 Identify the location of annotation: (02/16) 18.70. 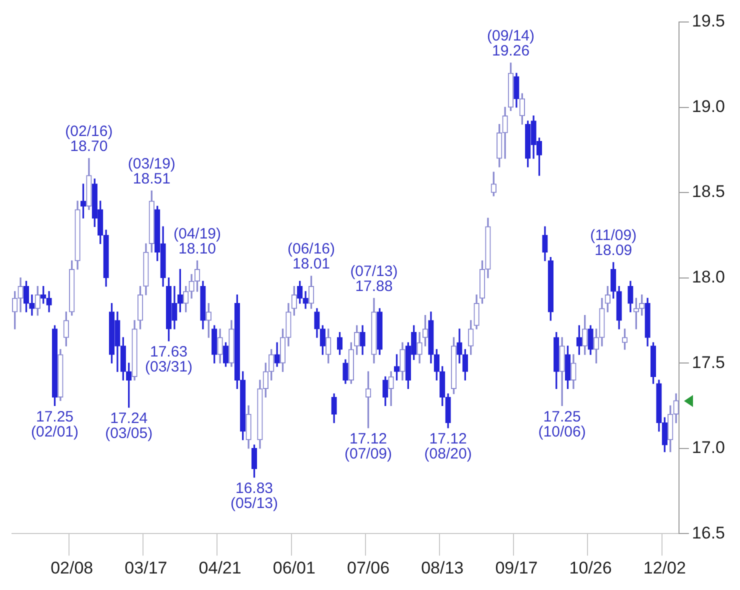
(89, 139).